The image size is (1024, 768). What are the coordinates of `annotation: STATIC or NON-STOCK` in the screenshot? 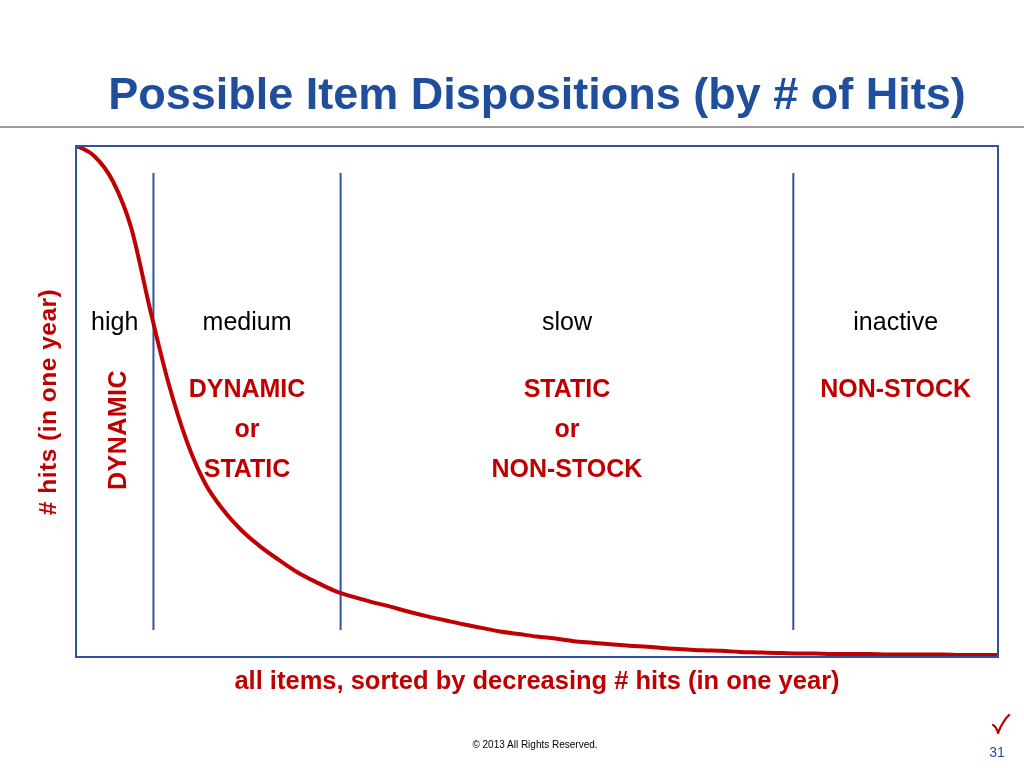 It's located at (567, 428).